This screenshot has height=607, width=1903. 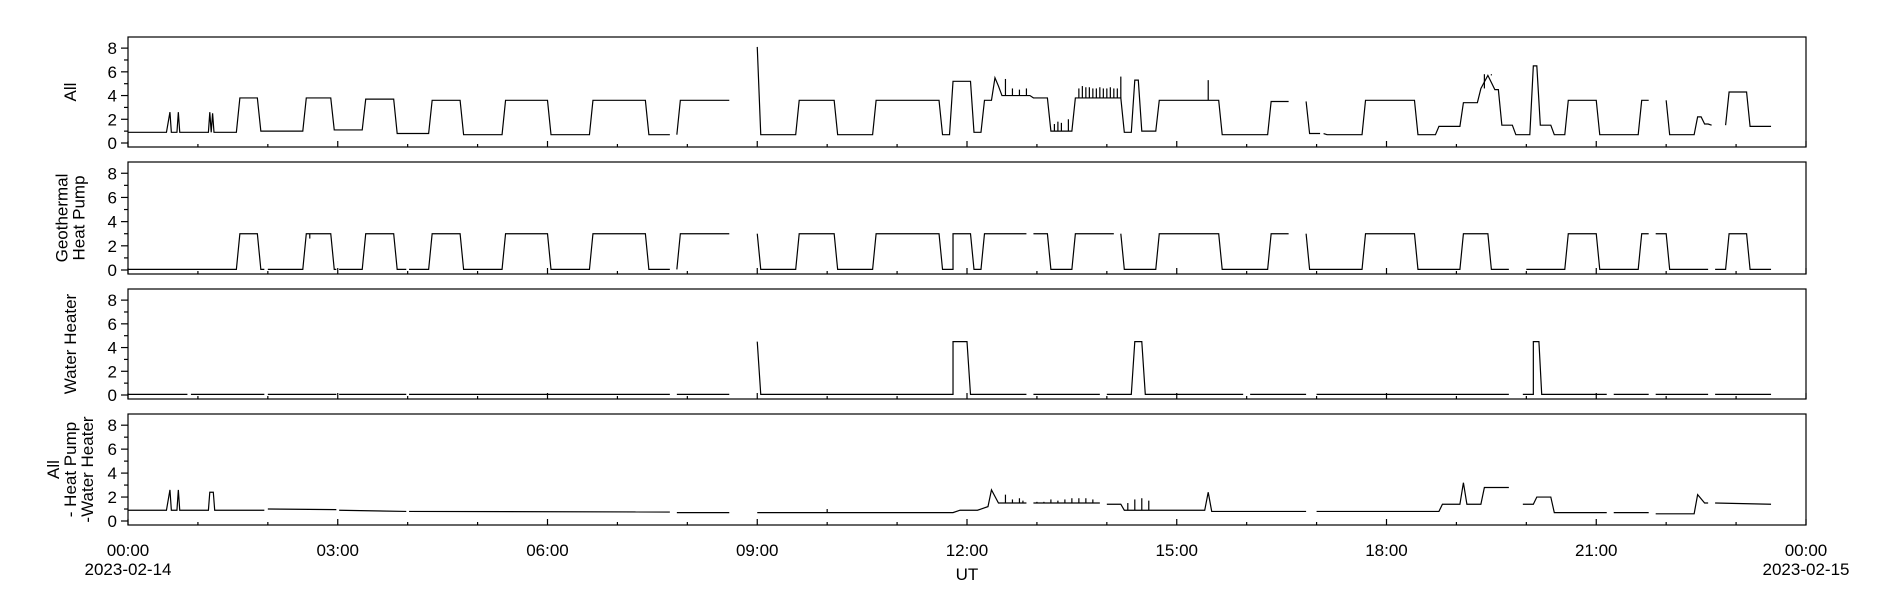 I want to click on y-axis-label-line: Water Heater, so click(x=70, y=343).